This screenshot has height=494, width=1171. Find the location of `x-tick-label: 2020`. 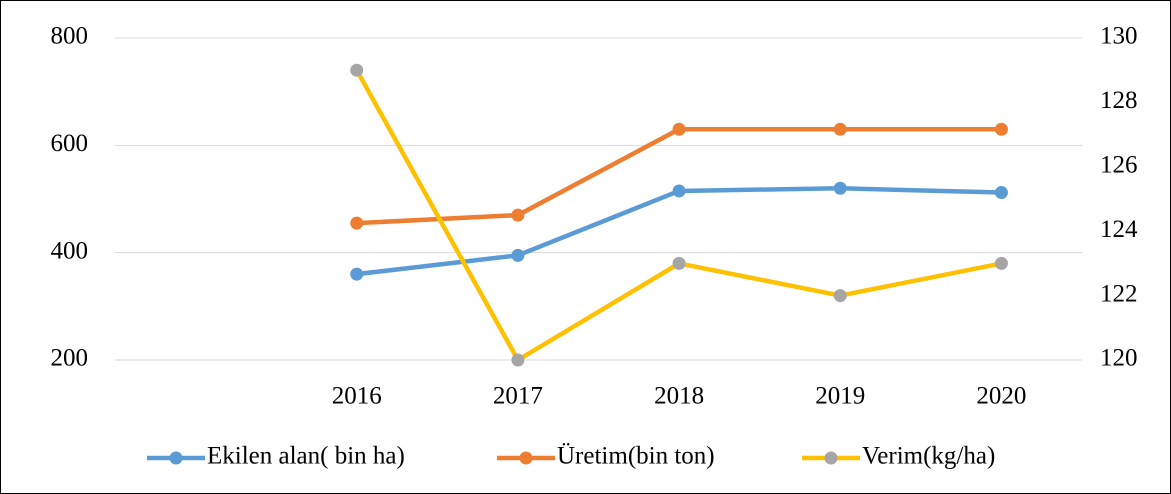

x-tick-label: 2020 is located at coordinates (1001, 396).